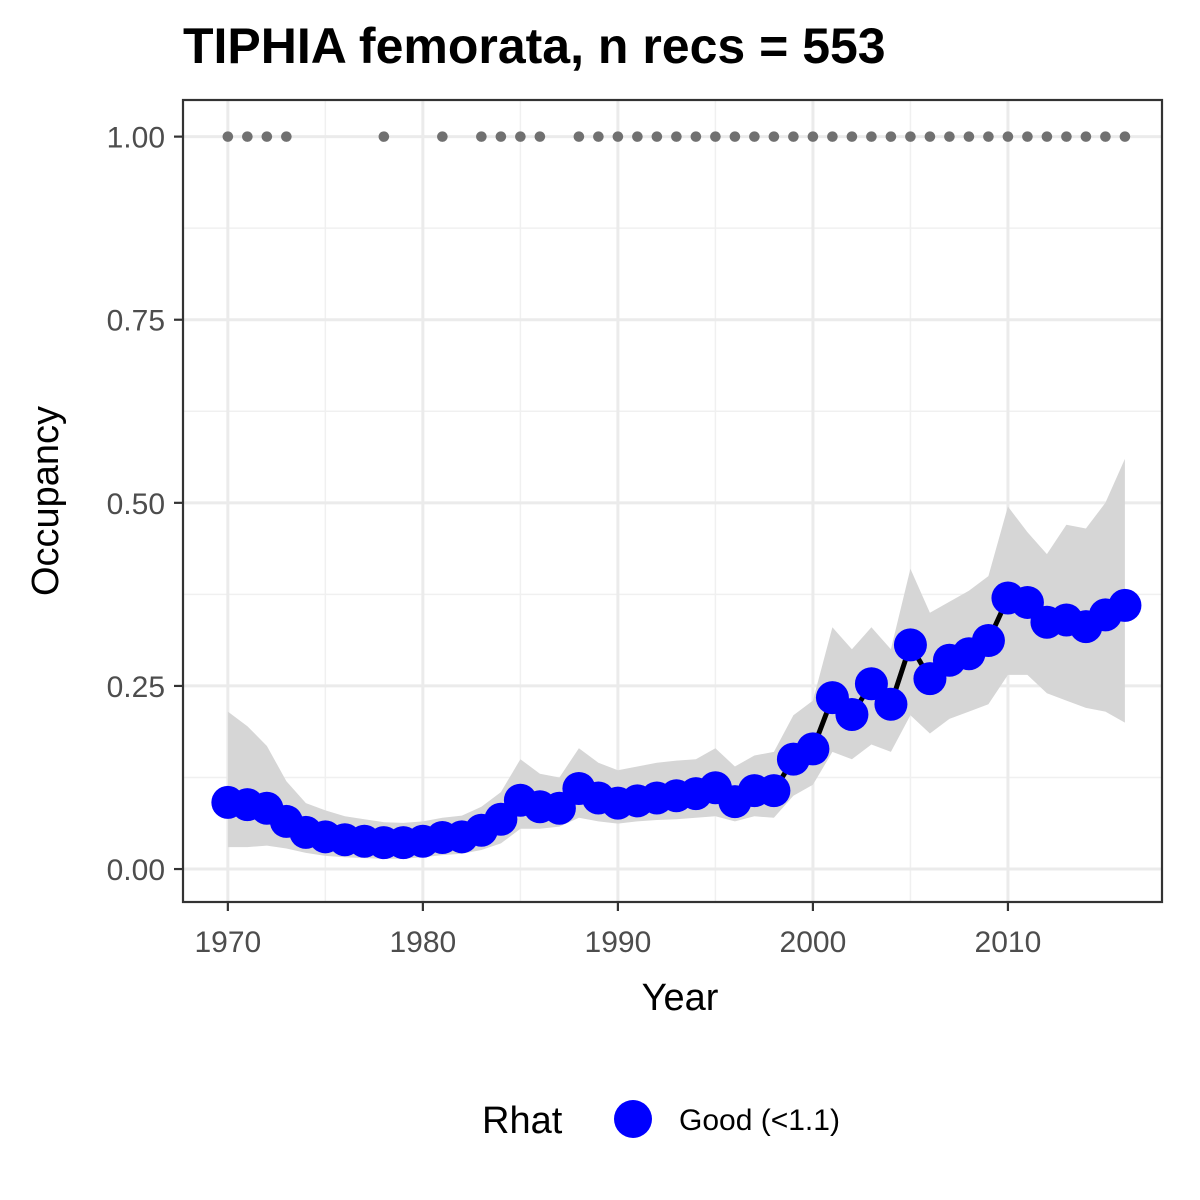 This screenshot has height=1200, width=1200. I want to click on x-axis-title: Year, so click(680, 998).